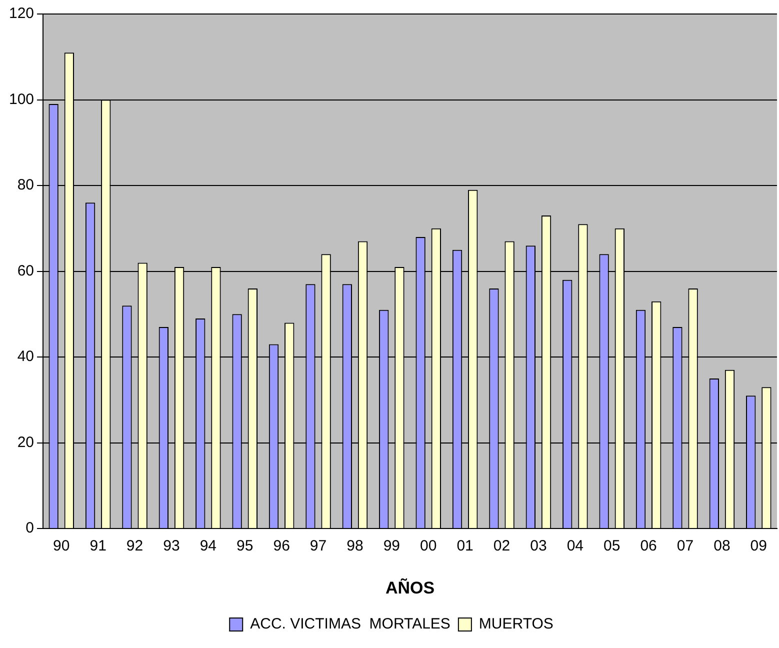 The image size is (779, 648). Describe the element at coordinates (61, 546) in the screenshot. I see `x-tick-label: 90` at that location.